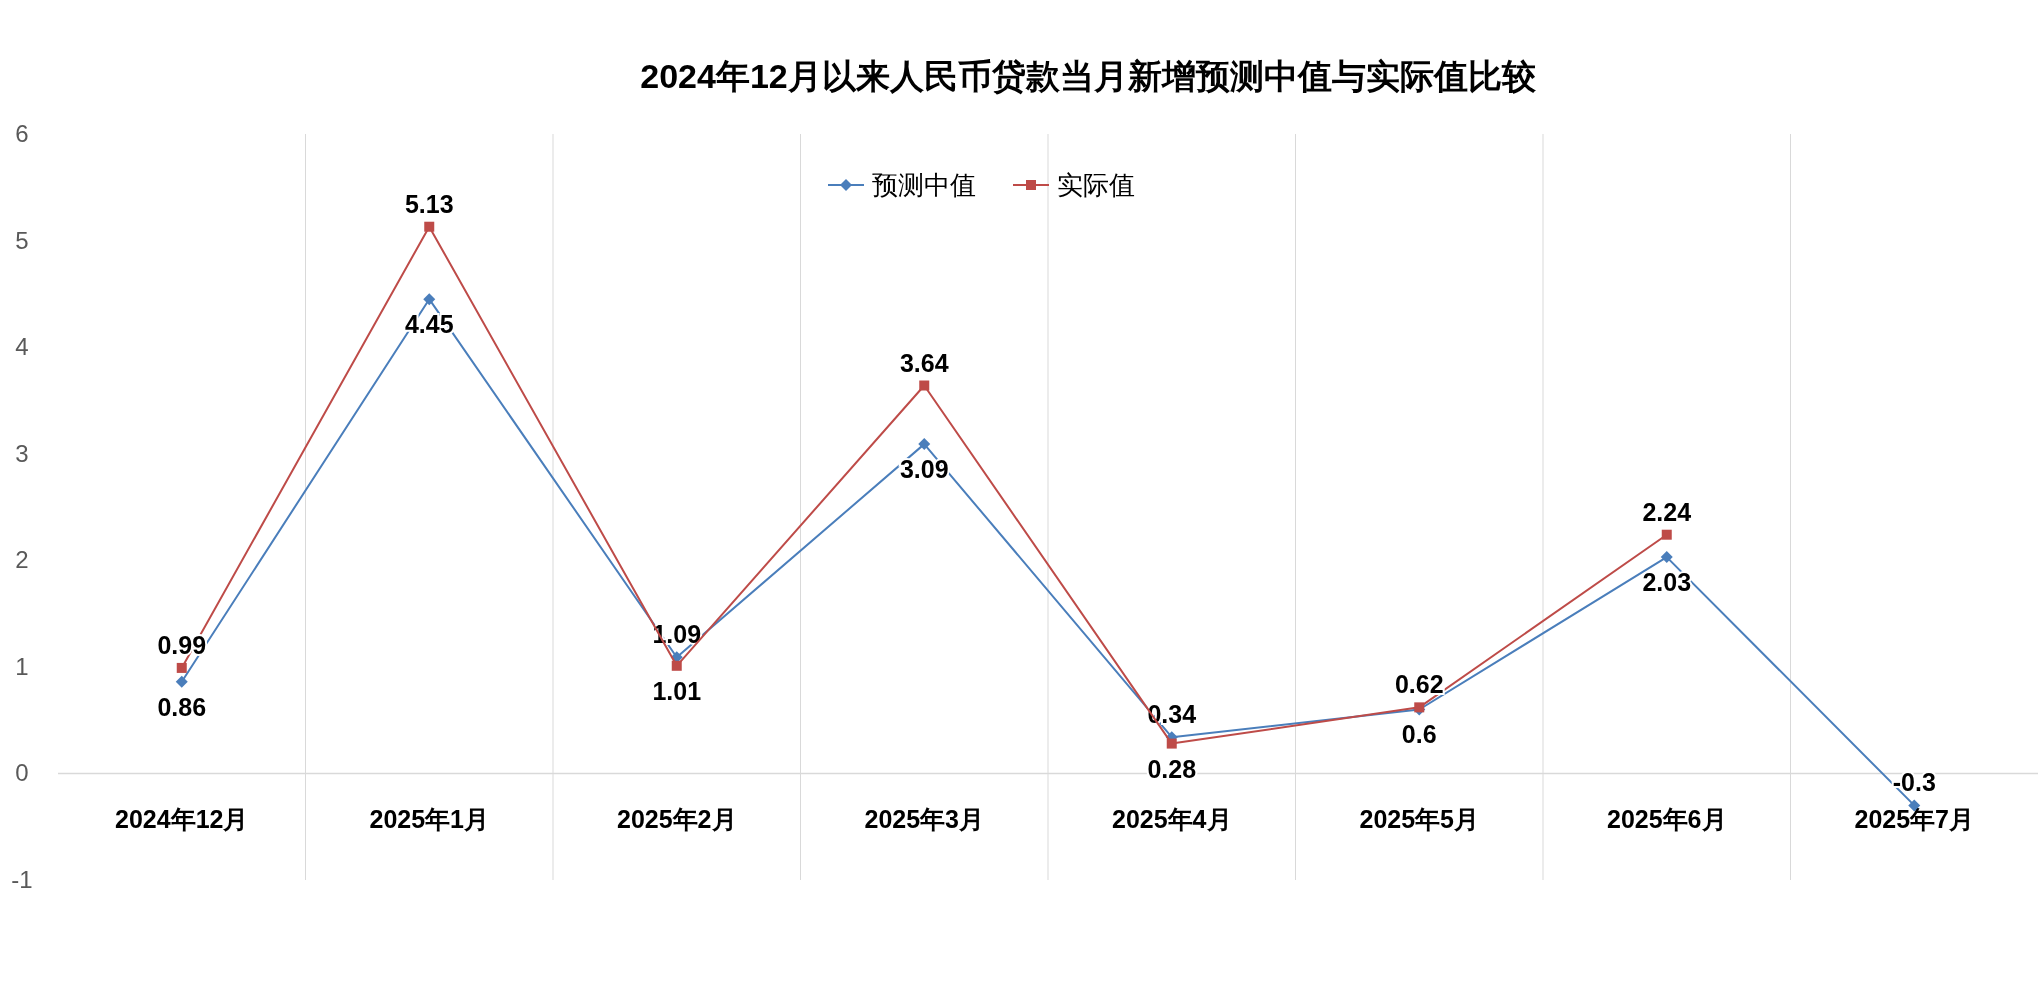 The width and height of the screenshot is (2038, 990). I want to click on x-tick-label: 2024年12月, so click(182, 819).